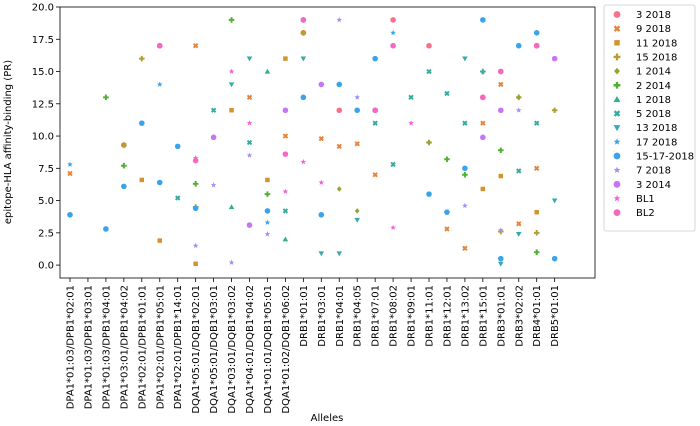 Image resolution: width=700 pixels, height=426 pixels. Describe the element at coordinates (537, 316) in the screenshot. I see `x-tick-label: DRB4*01:01` at that location.